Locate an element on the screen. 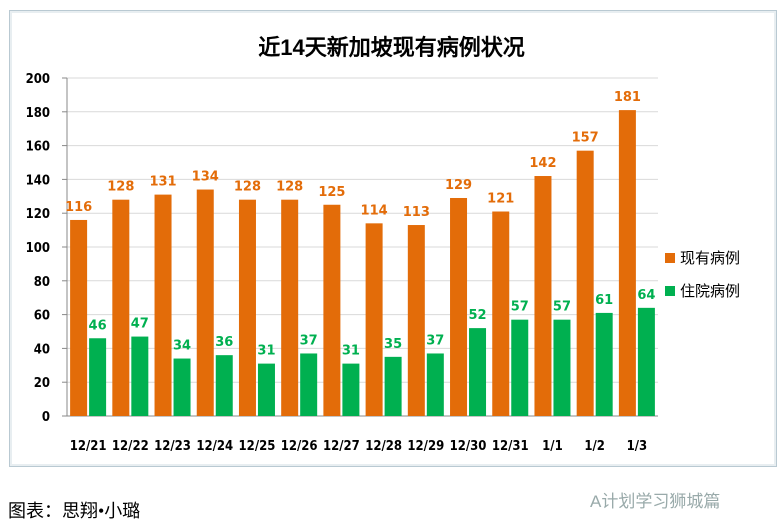 The height and width of the screenshot is (532, 783). x-tick-label: 12/29 is located at coordinates (425, 446).